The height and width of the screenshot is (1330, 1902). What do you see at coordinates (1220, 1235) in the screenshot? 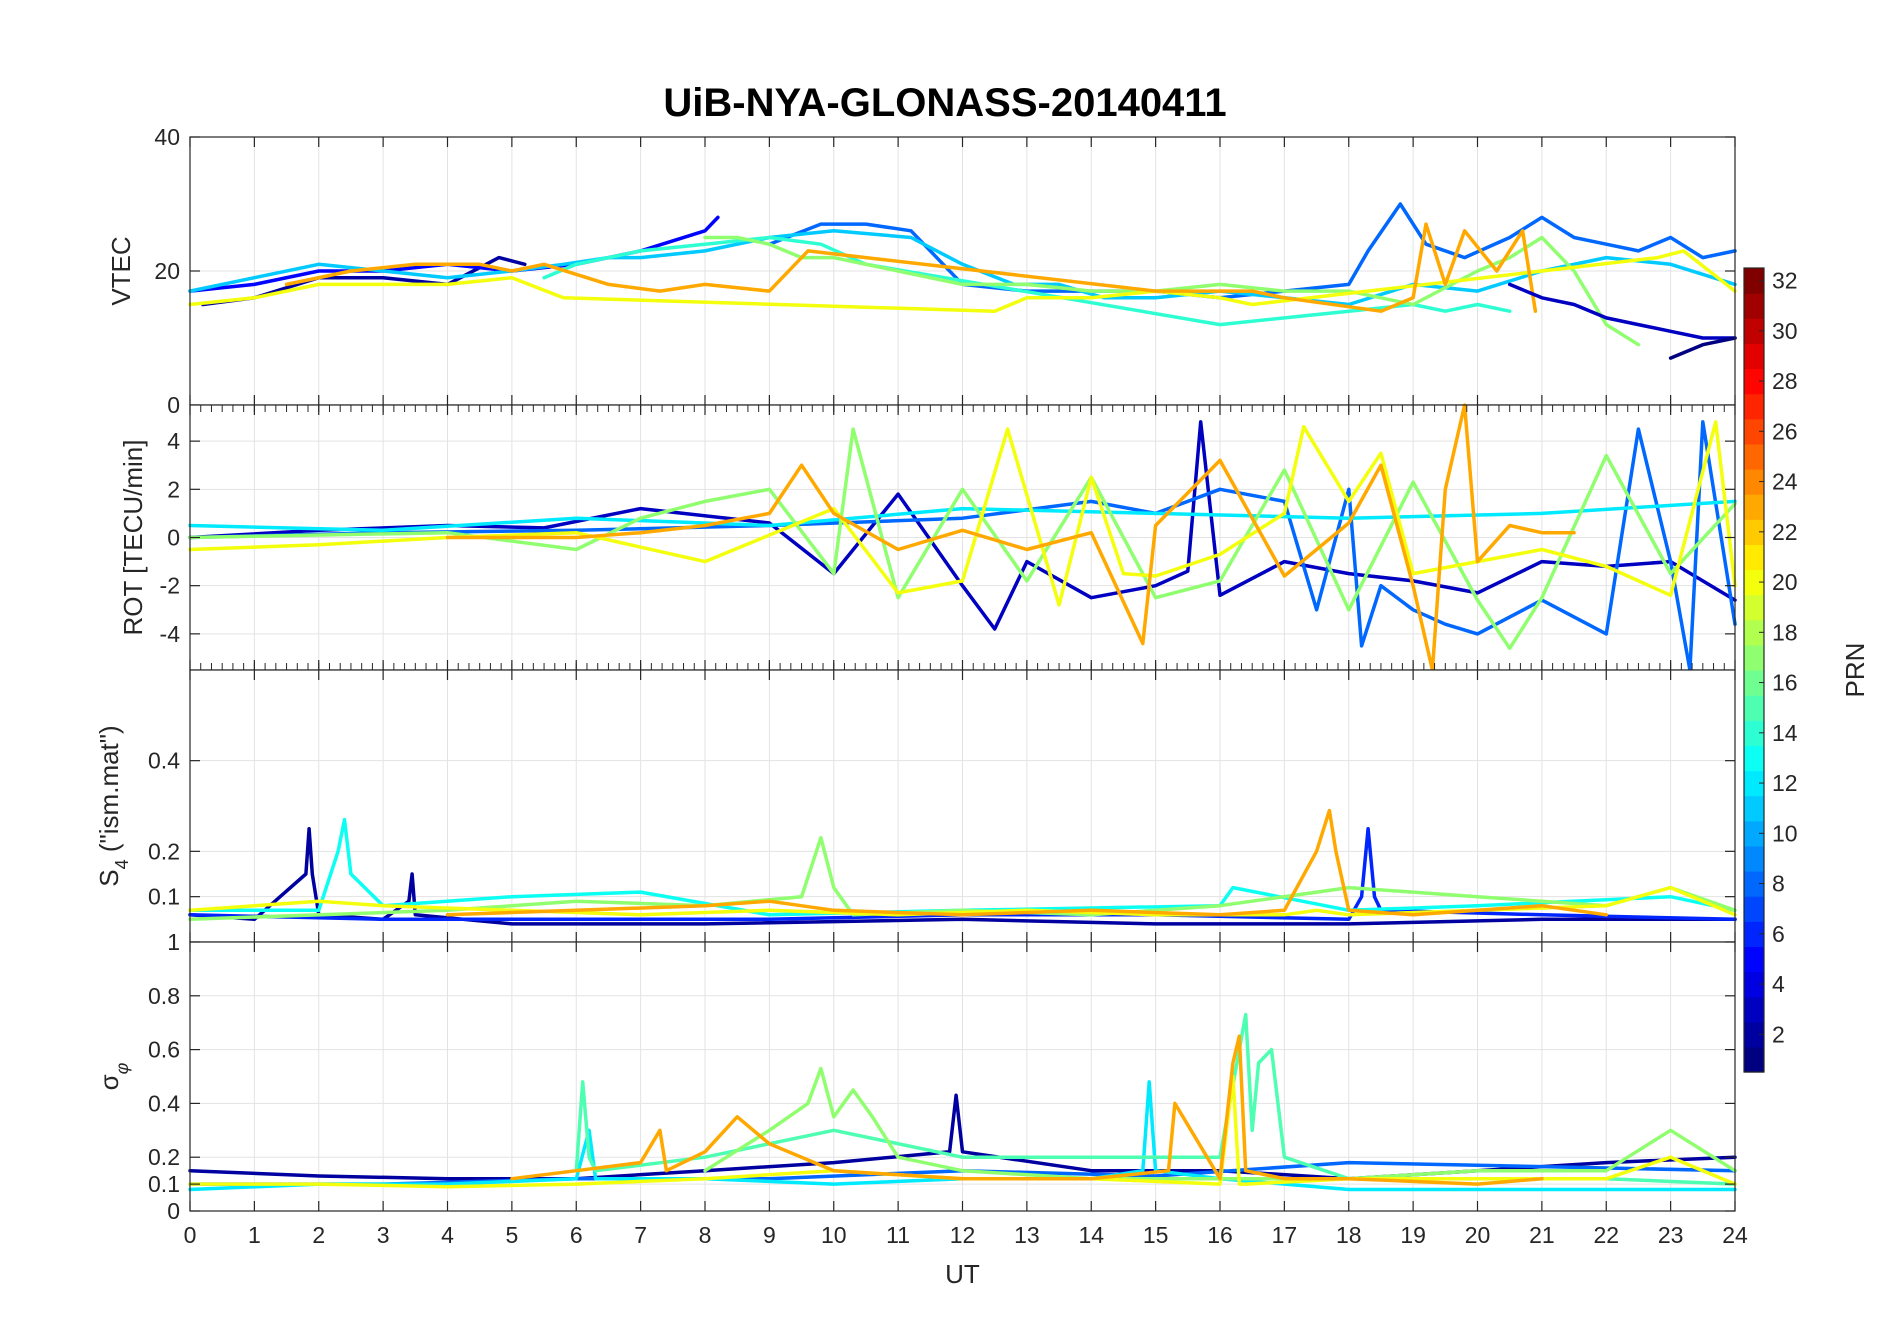
I see `x-tick-label: 16` at bounding box center [1220, 1235].